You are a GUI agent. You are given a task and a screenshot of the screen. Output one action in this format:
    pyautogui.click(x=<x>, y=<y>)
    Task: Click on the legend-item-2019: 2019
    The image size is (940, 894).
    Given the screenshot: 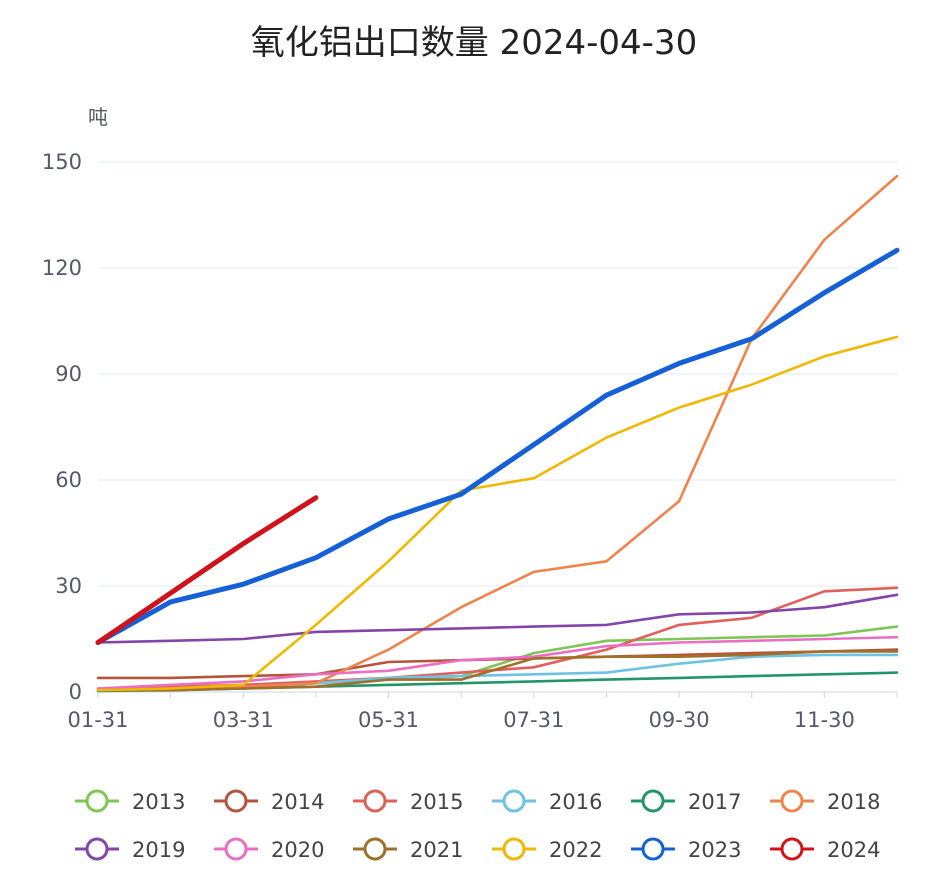 What is the action you would take?
    pyautogui.click(x=130, y=849)
    